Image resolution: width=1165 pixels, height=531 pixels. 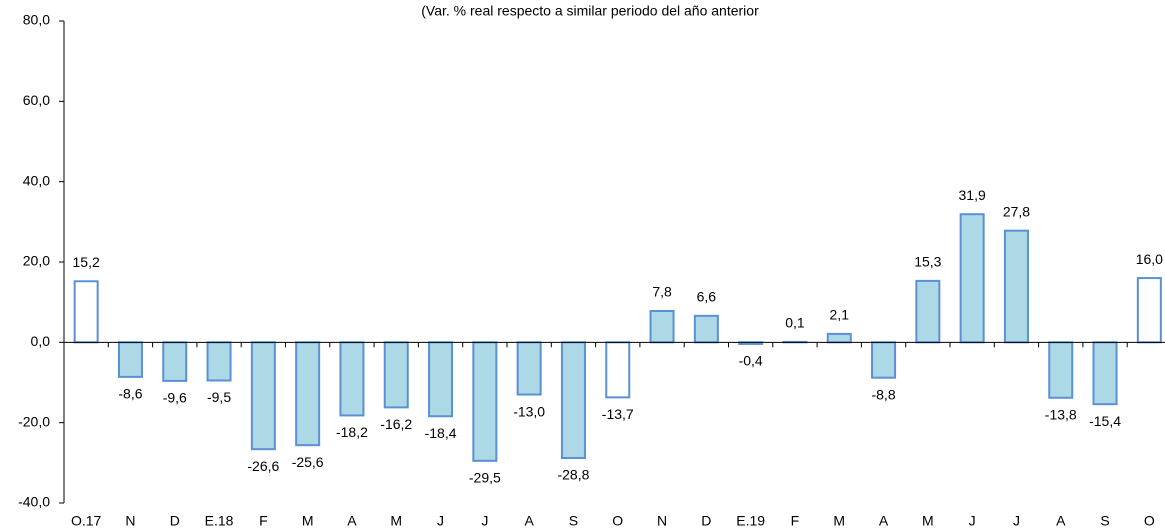 I want to click on value-label: -13,8, so click(x=1061, y=414).